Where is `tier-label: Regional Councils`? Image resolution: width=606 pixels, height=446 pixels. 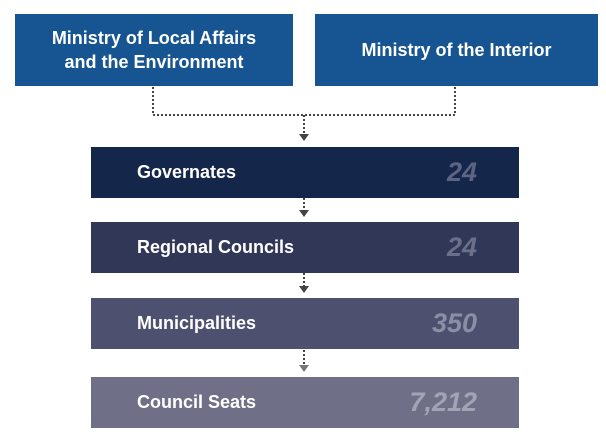
tier-label: Regional Councils is located at coordinates (216, 247).